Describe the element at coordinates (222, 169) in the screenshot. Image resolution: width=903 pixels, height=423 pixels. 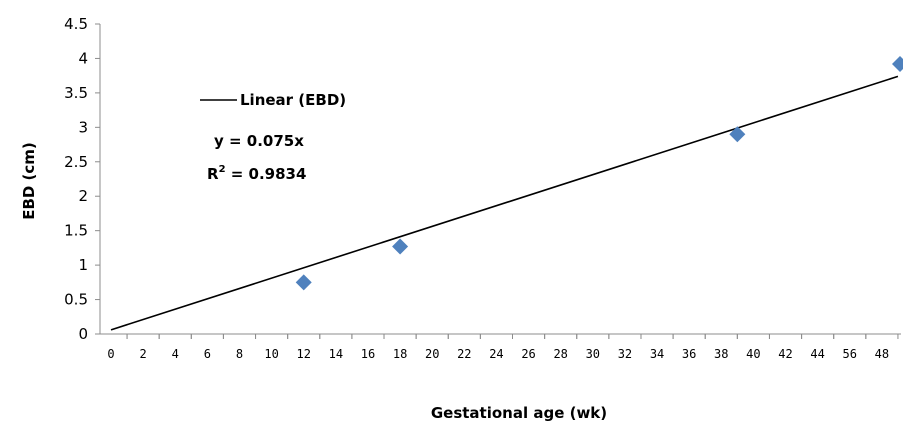
I see `r2-superscript: 2` at that location.